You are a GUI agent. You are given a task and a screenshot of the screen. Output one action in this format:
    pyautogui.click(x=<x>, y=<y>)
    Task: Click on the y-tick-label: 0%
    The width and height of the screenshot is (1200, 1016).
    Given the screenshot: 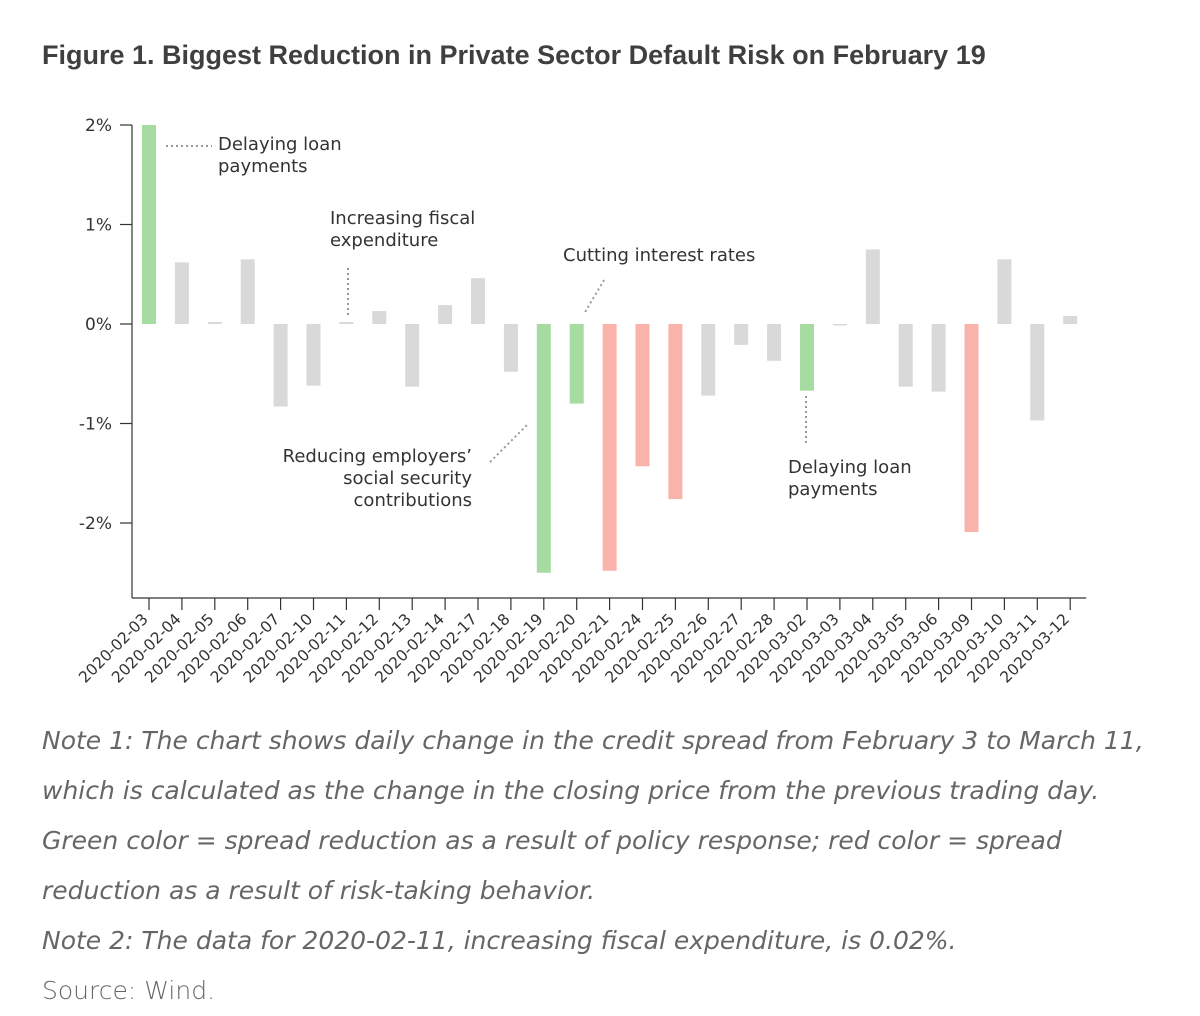 What is the action you would take?
    pyautogui.click(x=98, y=325)
    